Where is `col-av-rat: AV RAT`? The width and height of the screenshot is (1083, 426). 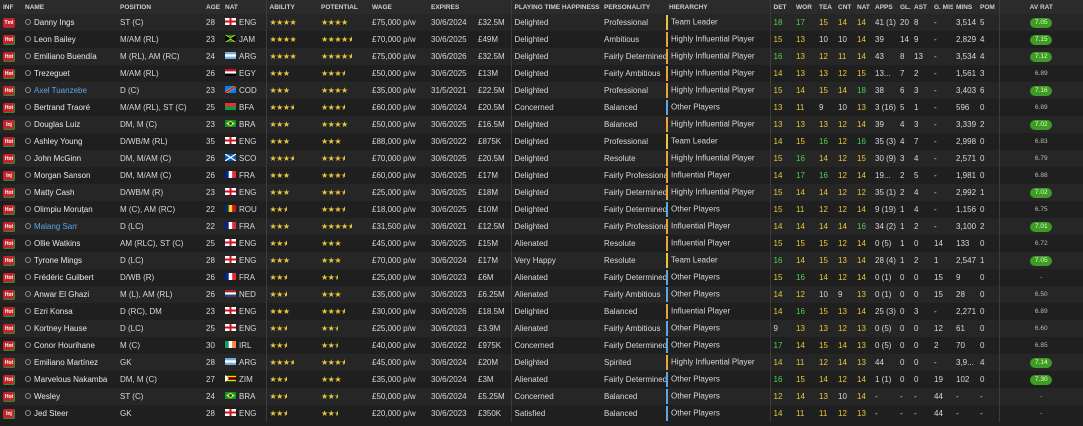 col-av-rat: AV RAT is located at coordinates (1040, 7).